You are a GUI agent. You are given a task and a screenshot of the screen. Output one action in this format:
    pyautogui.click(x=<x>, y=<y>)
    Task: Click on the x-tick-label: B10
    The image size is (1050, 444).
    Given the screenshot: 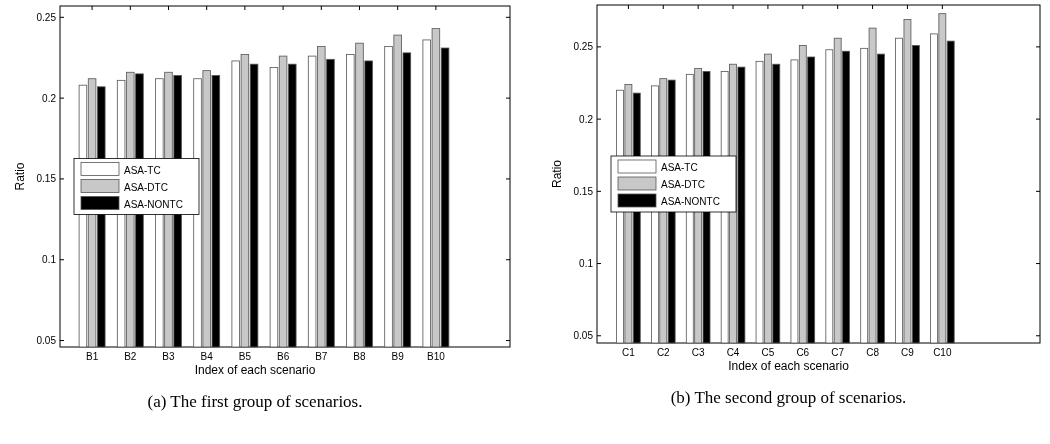 What is the action you would take?
    pyautogui.click(x=436, y=356)
    